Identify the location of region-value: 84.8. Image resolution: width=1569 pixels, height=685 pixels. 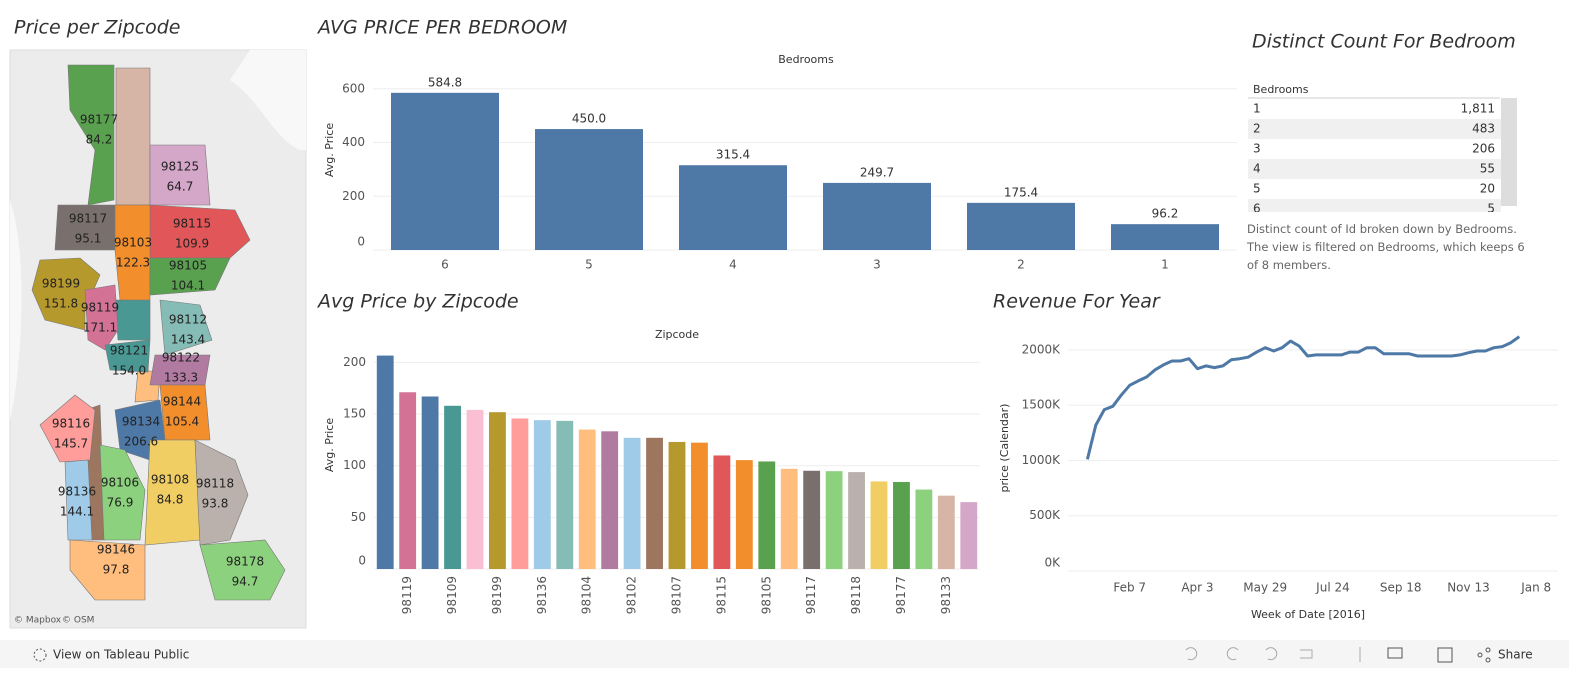
(170, 500).